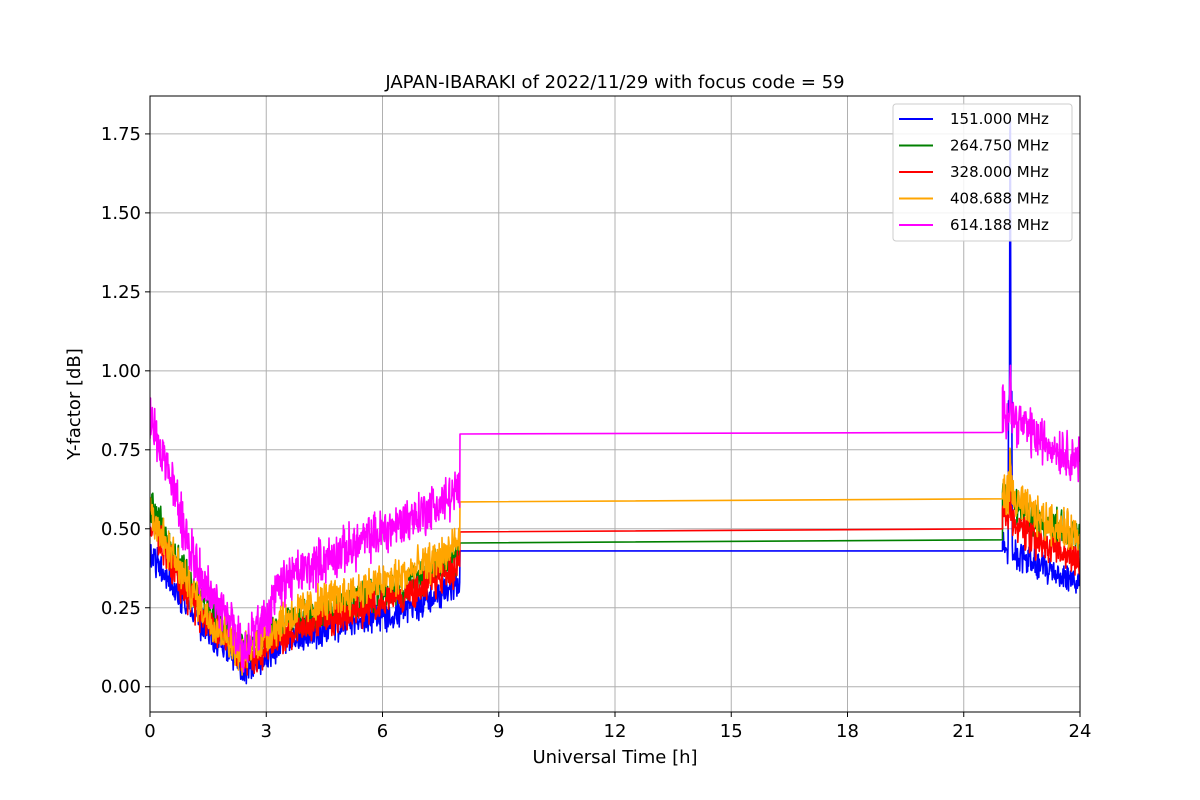  Describe the element at coordinates (999, 146) in the screenshot. I see `legend-label: 264.750 MHz` at that location.